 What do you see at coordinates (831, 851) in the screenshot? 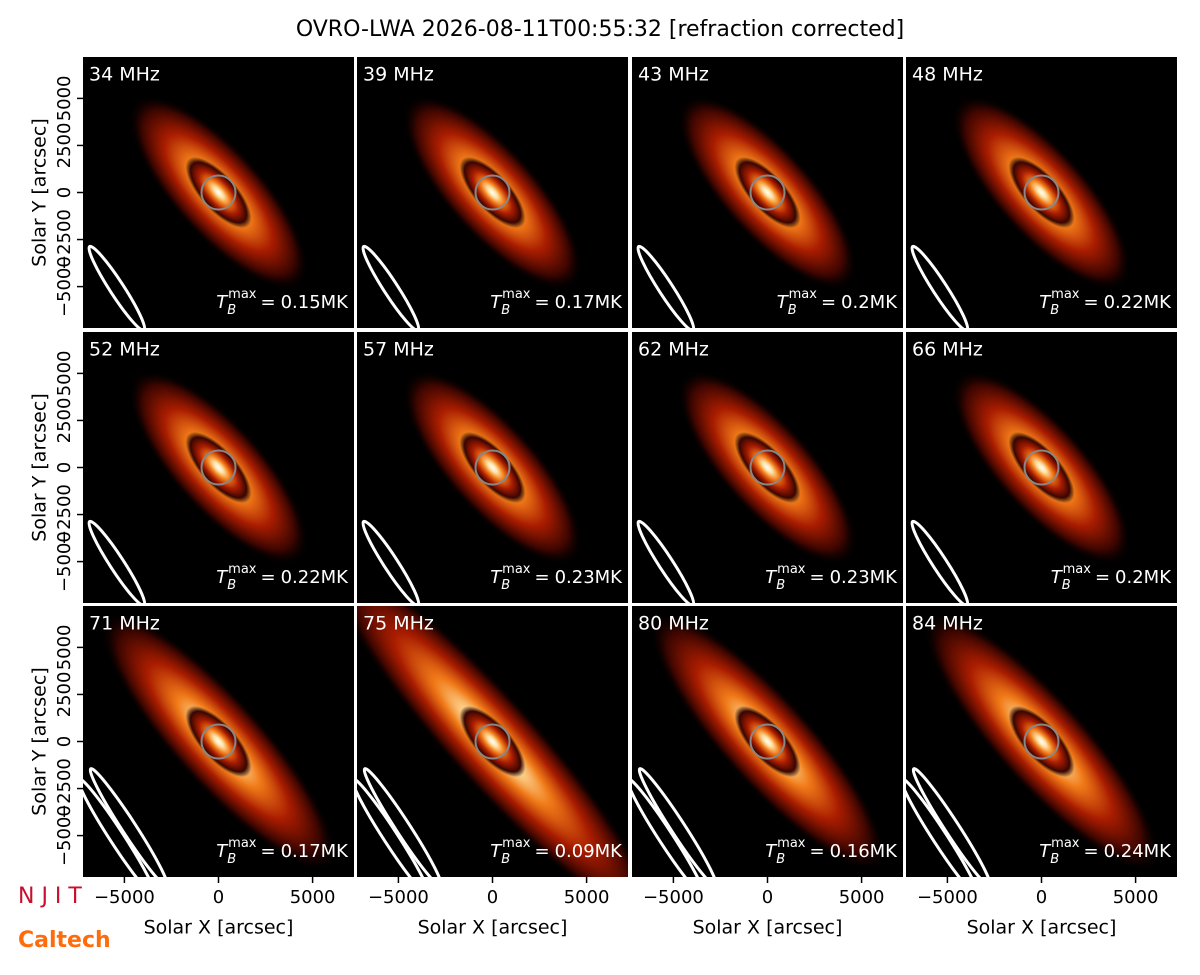
I see `tmax-label: TBmax = 0.16MK` at bounding box center [831, 851].